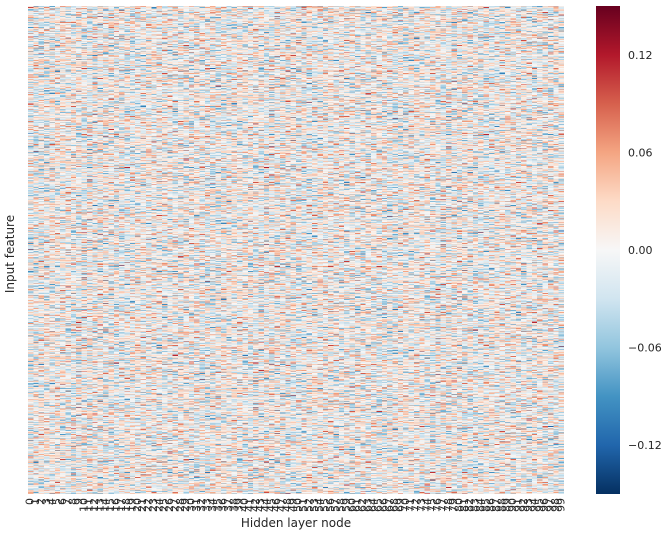 This screenshot has height=535, width=661. I want to click on x-tick-label: 83, so click(475, 505).